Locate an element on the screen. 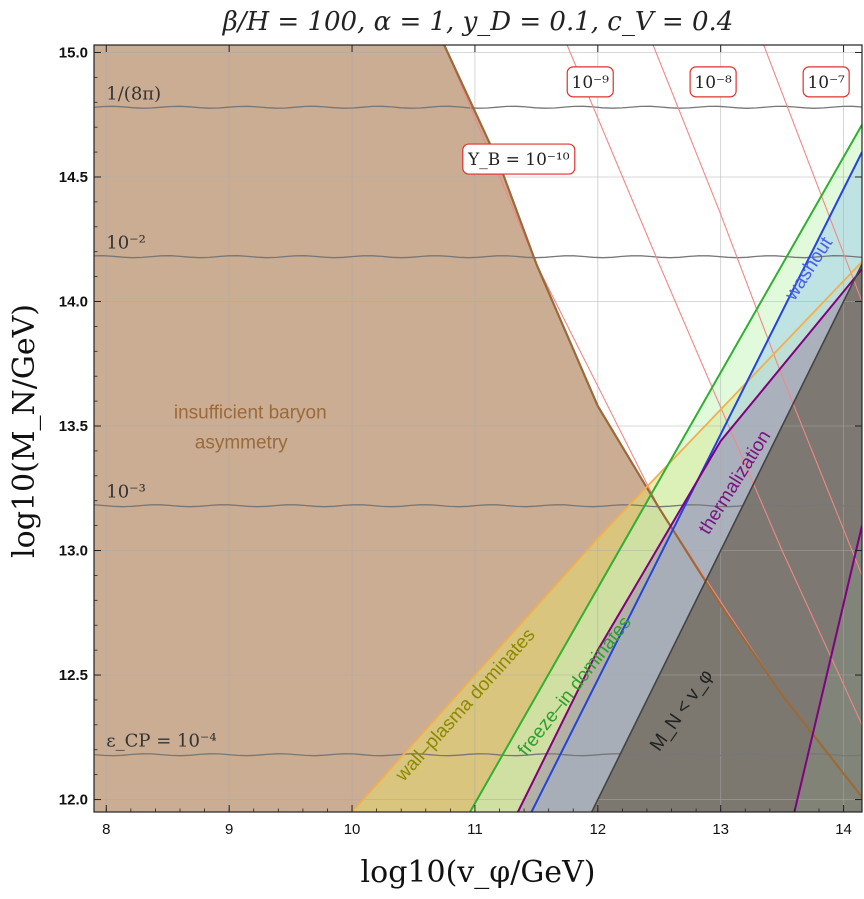 This screenshot has width=864, height=899. x-tick-label: 10 is located at coordinates (352, 829).